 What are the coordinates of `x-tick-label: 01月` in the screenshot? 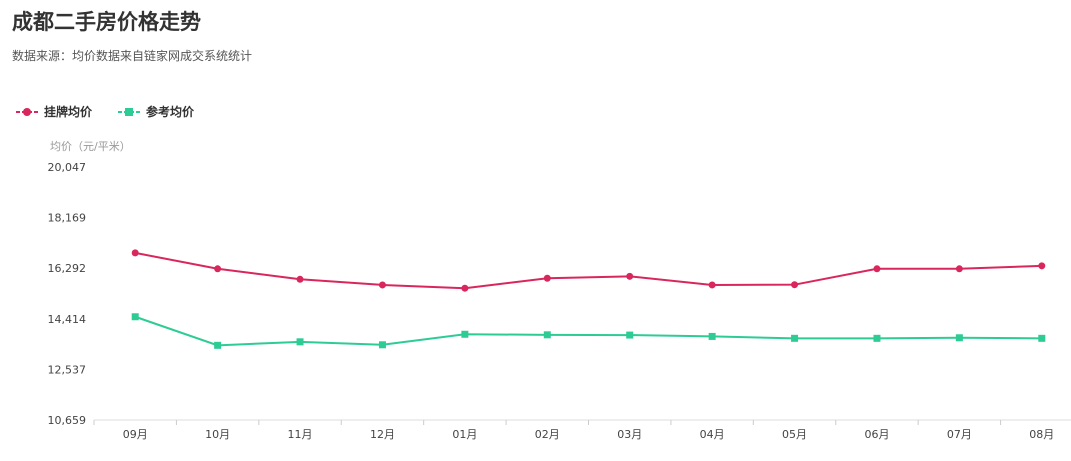 It's located at (464, 434).